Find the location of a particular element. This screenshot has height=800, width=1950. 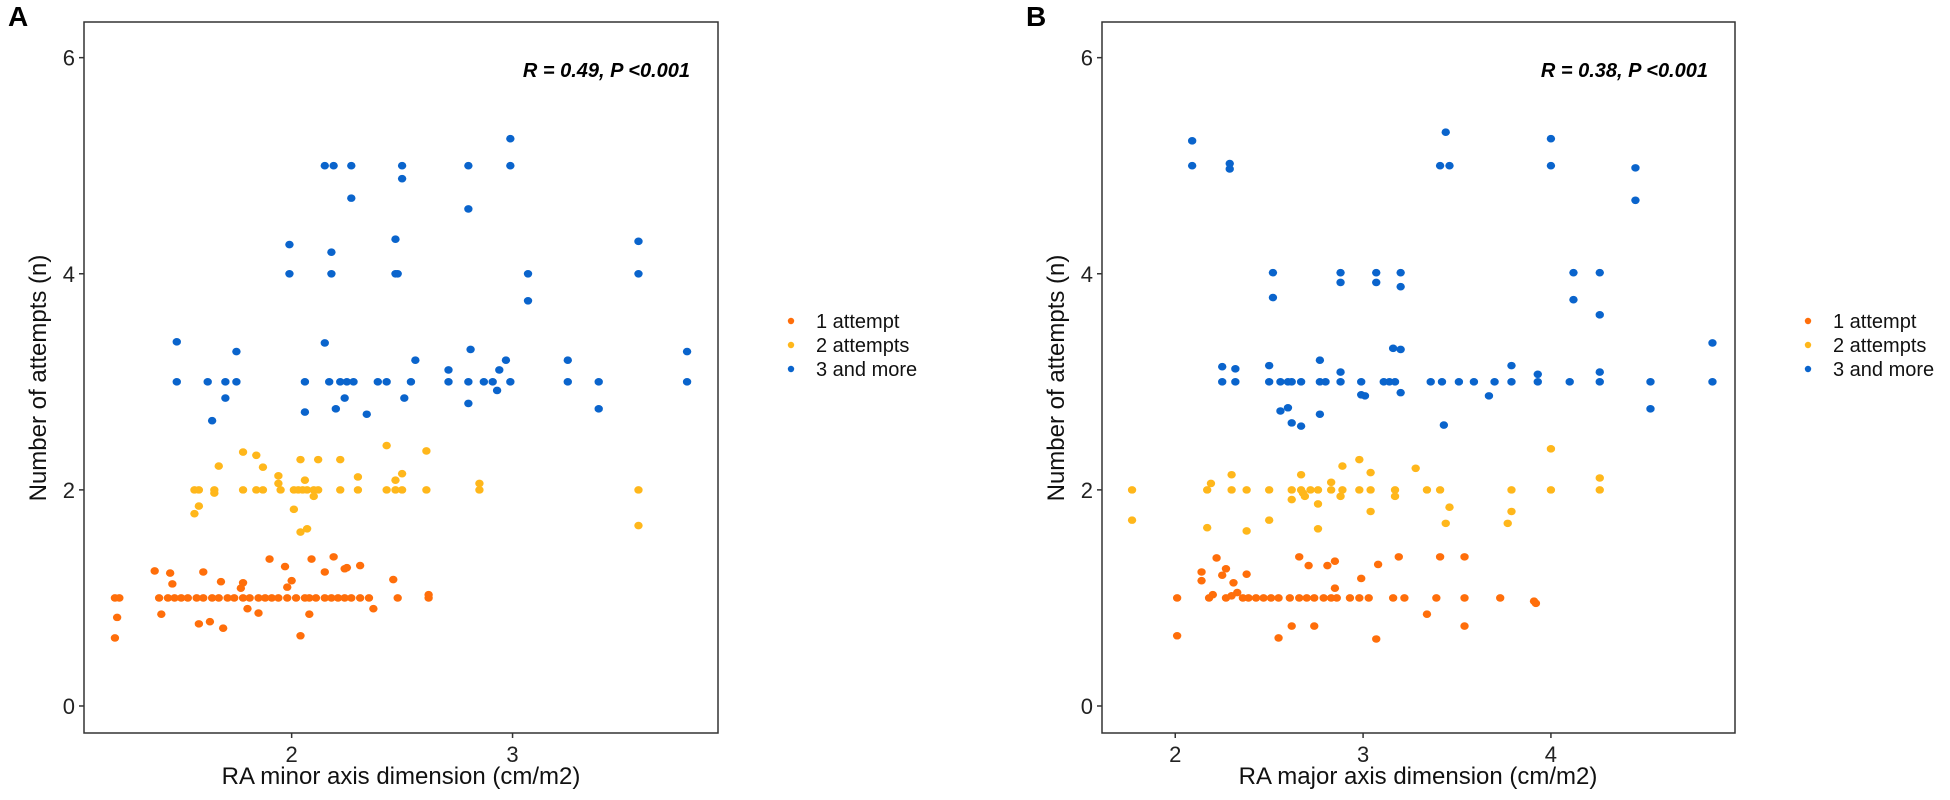

y-tick-label: 2 is located at coordinates (69, 490).